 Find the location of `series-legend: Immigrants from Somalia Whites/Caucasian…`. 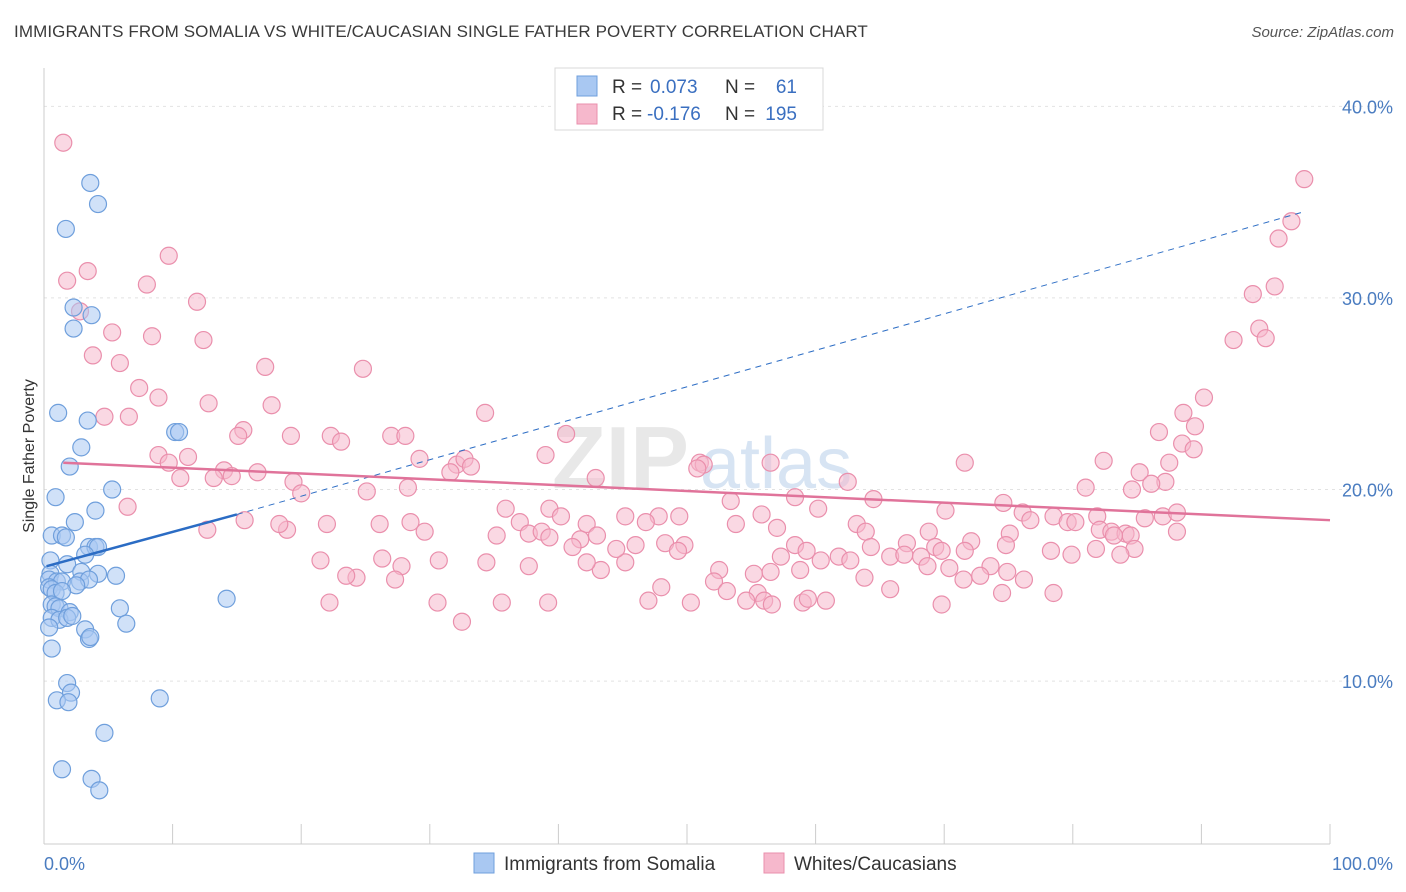

series-legend: Immigrants from Somalia Whites/Caucasian… is located at coordinates (715, 863).